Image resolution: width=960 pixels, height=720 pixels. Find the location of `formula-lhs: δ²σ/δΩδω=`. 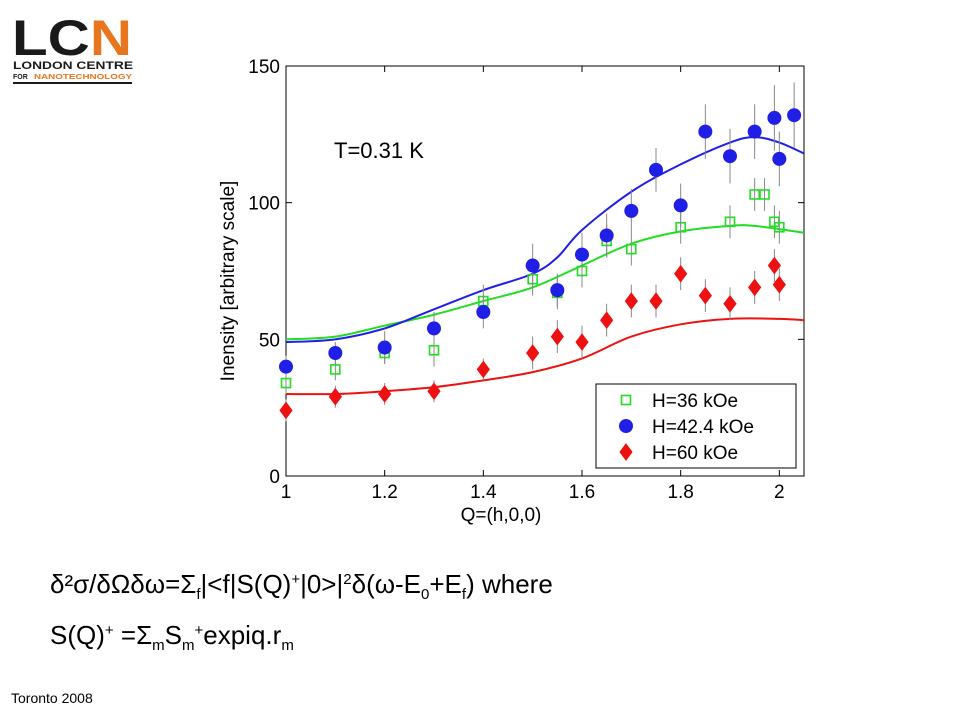

formula-lhs: δ²σ/δΩδω= is located at coordinates (115, 584).